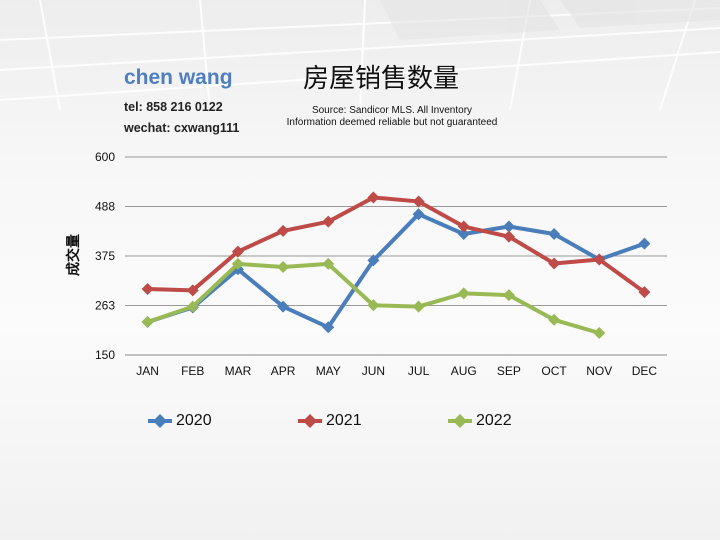 This screenshot has width=720, height=540. I want to click on agent-name: chen wang, so click(178, 77).